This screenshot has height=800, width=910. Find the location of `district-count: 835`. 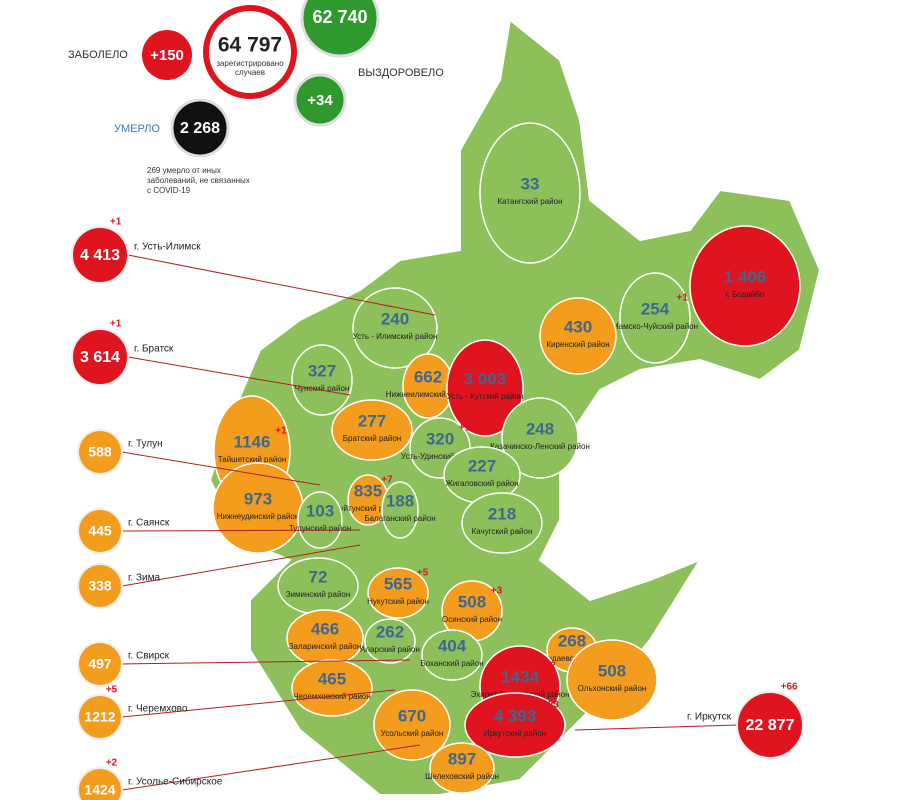

district-count: 835 is located at coordinates (368, 490).